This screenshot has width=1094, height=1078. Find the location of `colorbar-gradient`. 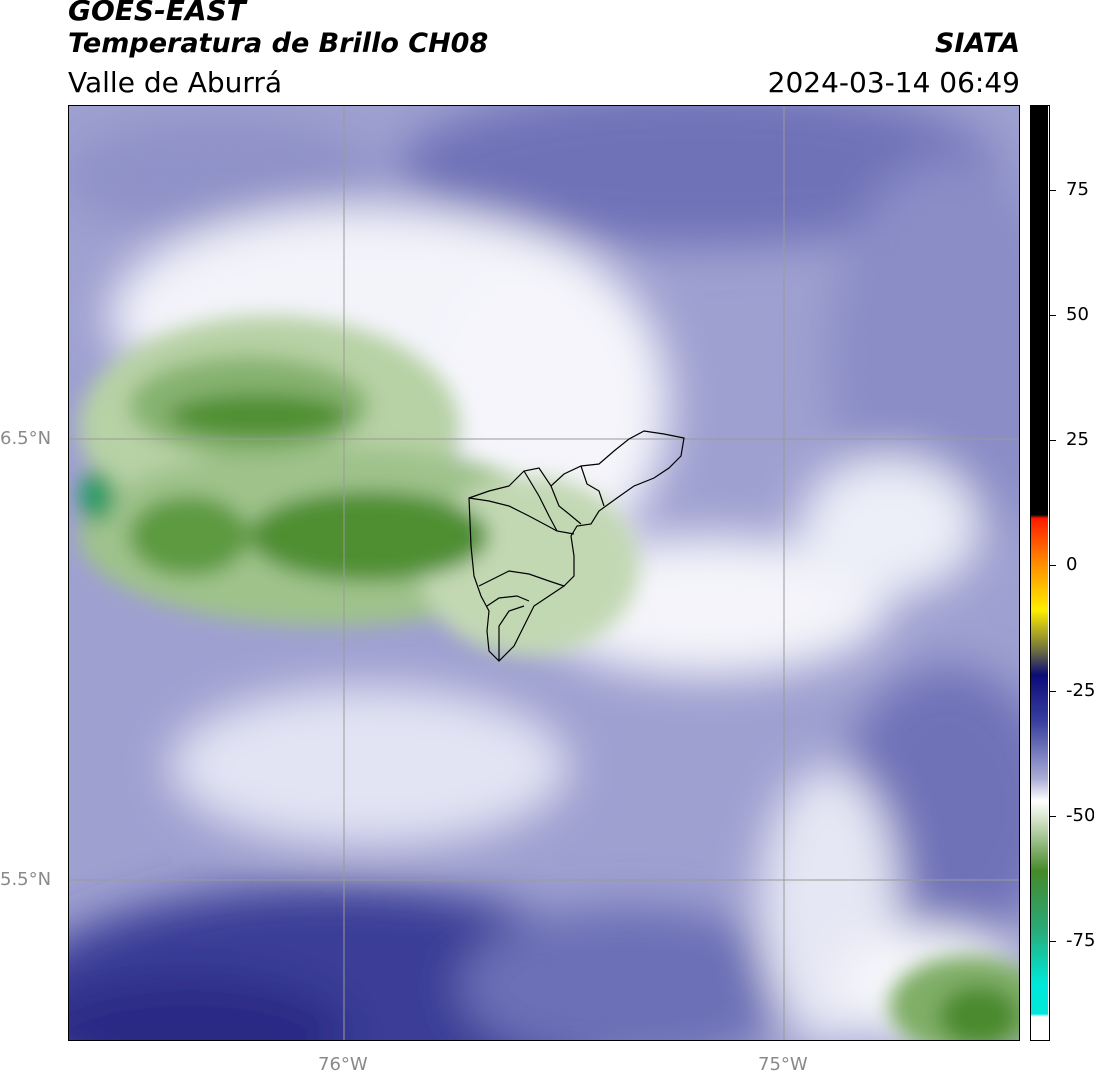

colorbar-gradient is located at coordinates (1039, 572).